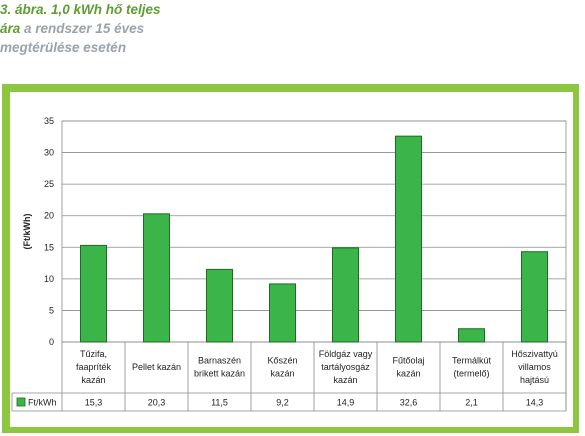  I want to click on data-value-label: 14,3, so click(535, 403).